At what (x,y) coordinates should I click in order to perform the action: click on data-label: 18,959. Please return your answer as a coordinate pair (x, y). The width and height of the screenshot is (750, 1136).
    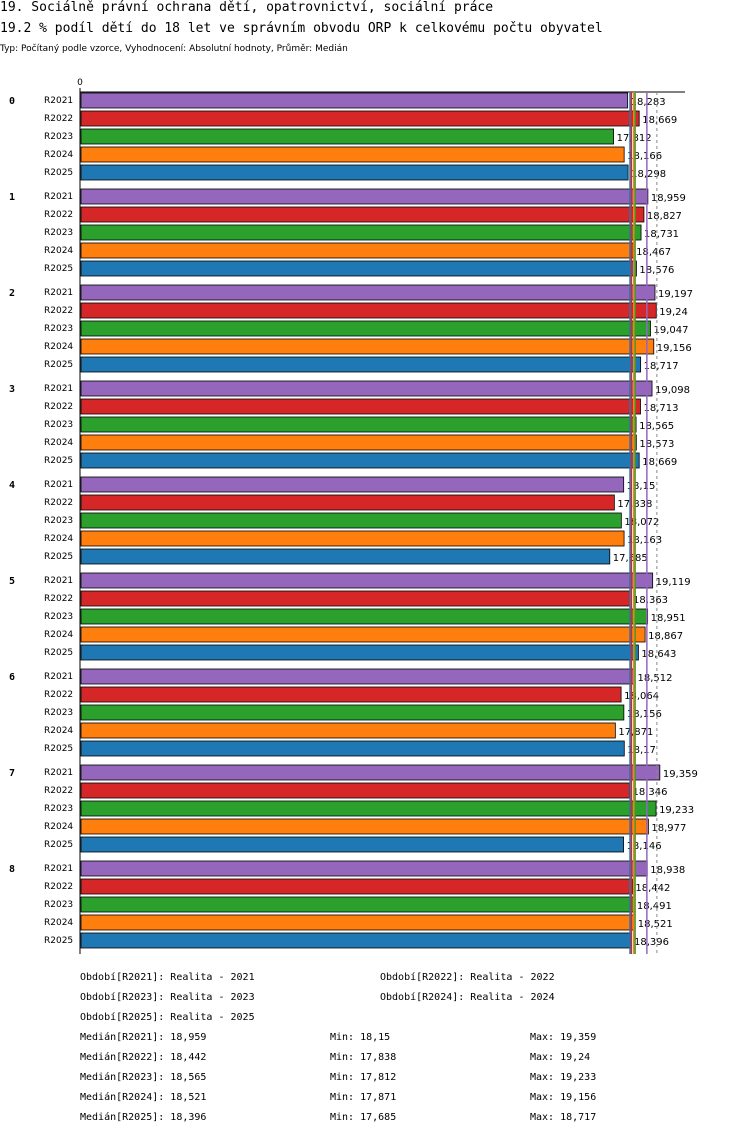
    Looking at the image, I should click on (668, 198).